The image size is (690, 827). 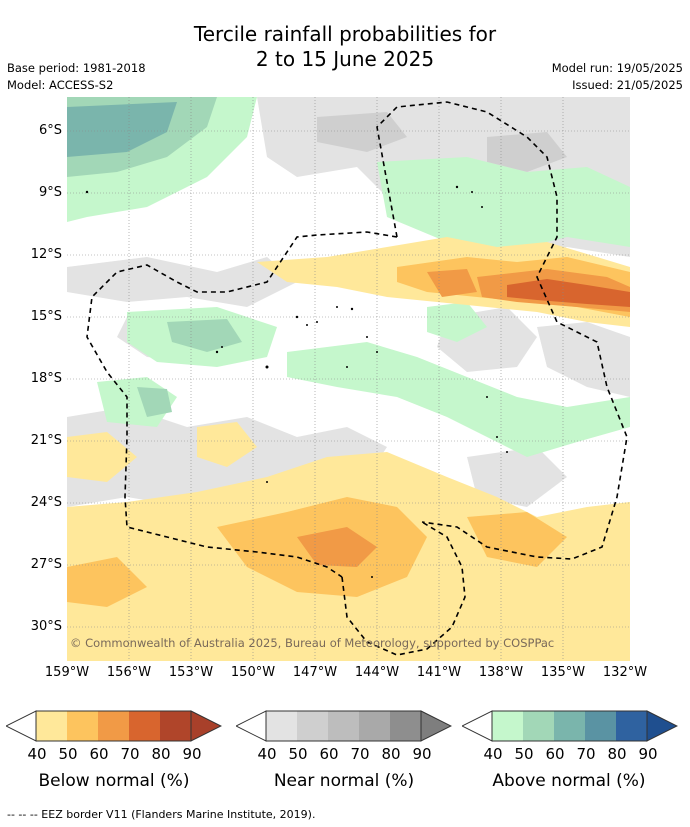 I want to click on issued-date: Issued: 21/05/2025, so click(x=627, y=85).